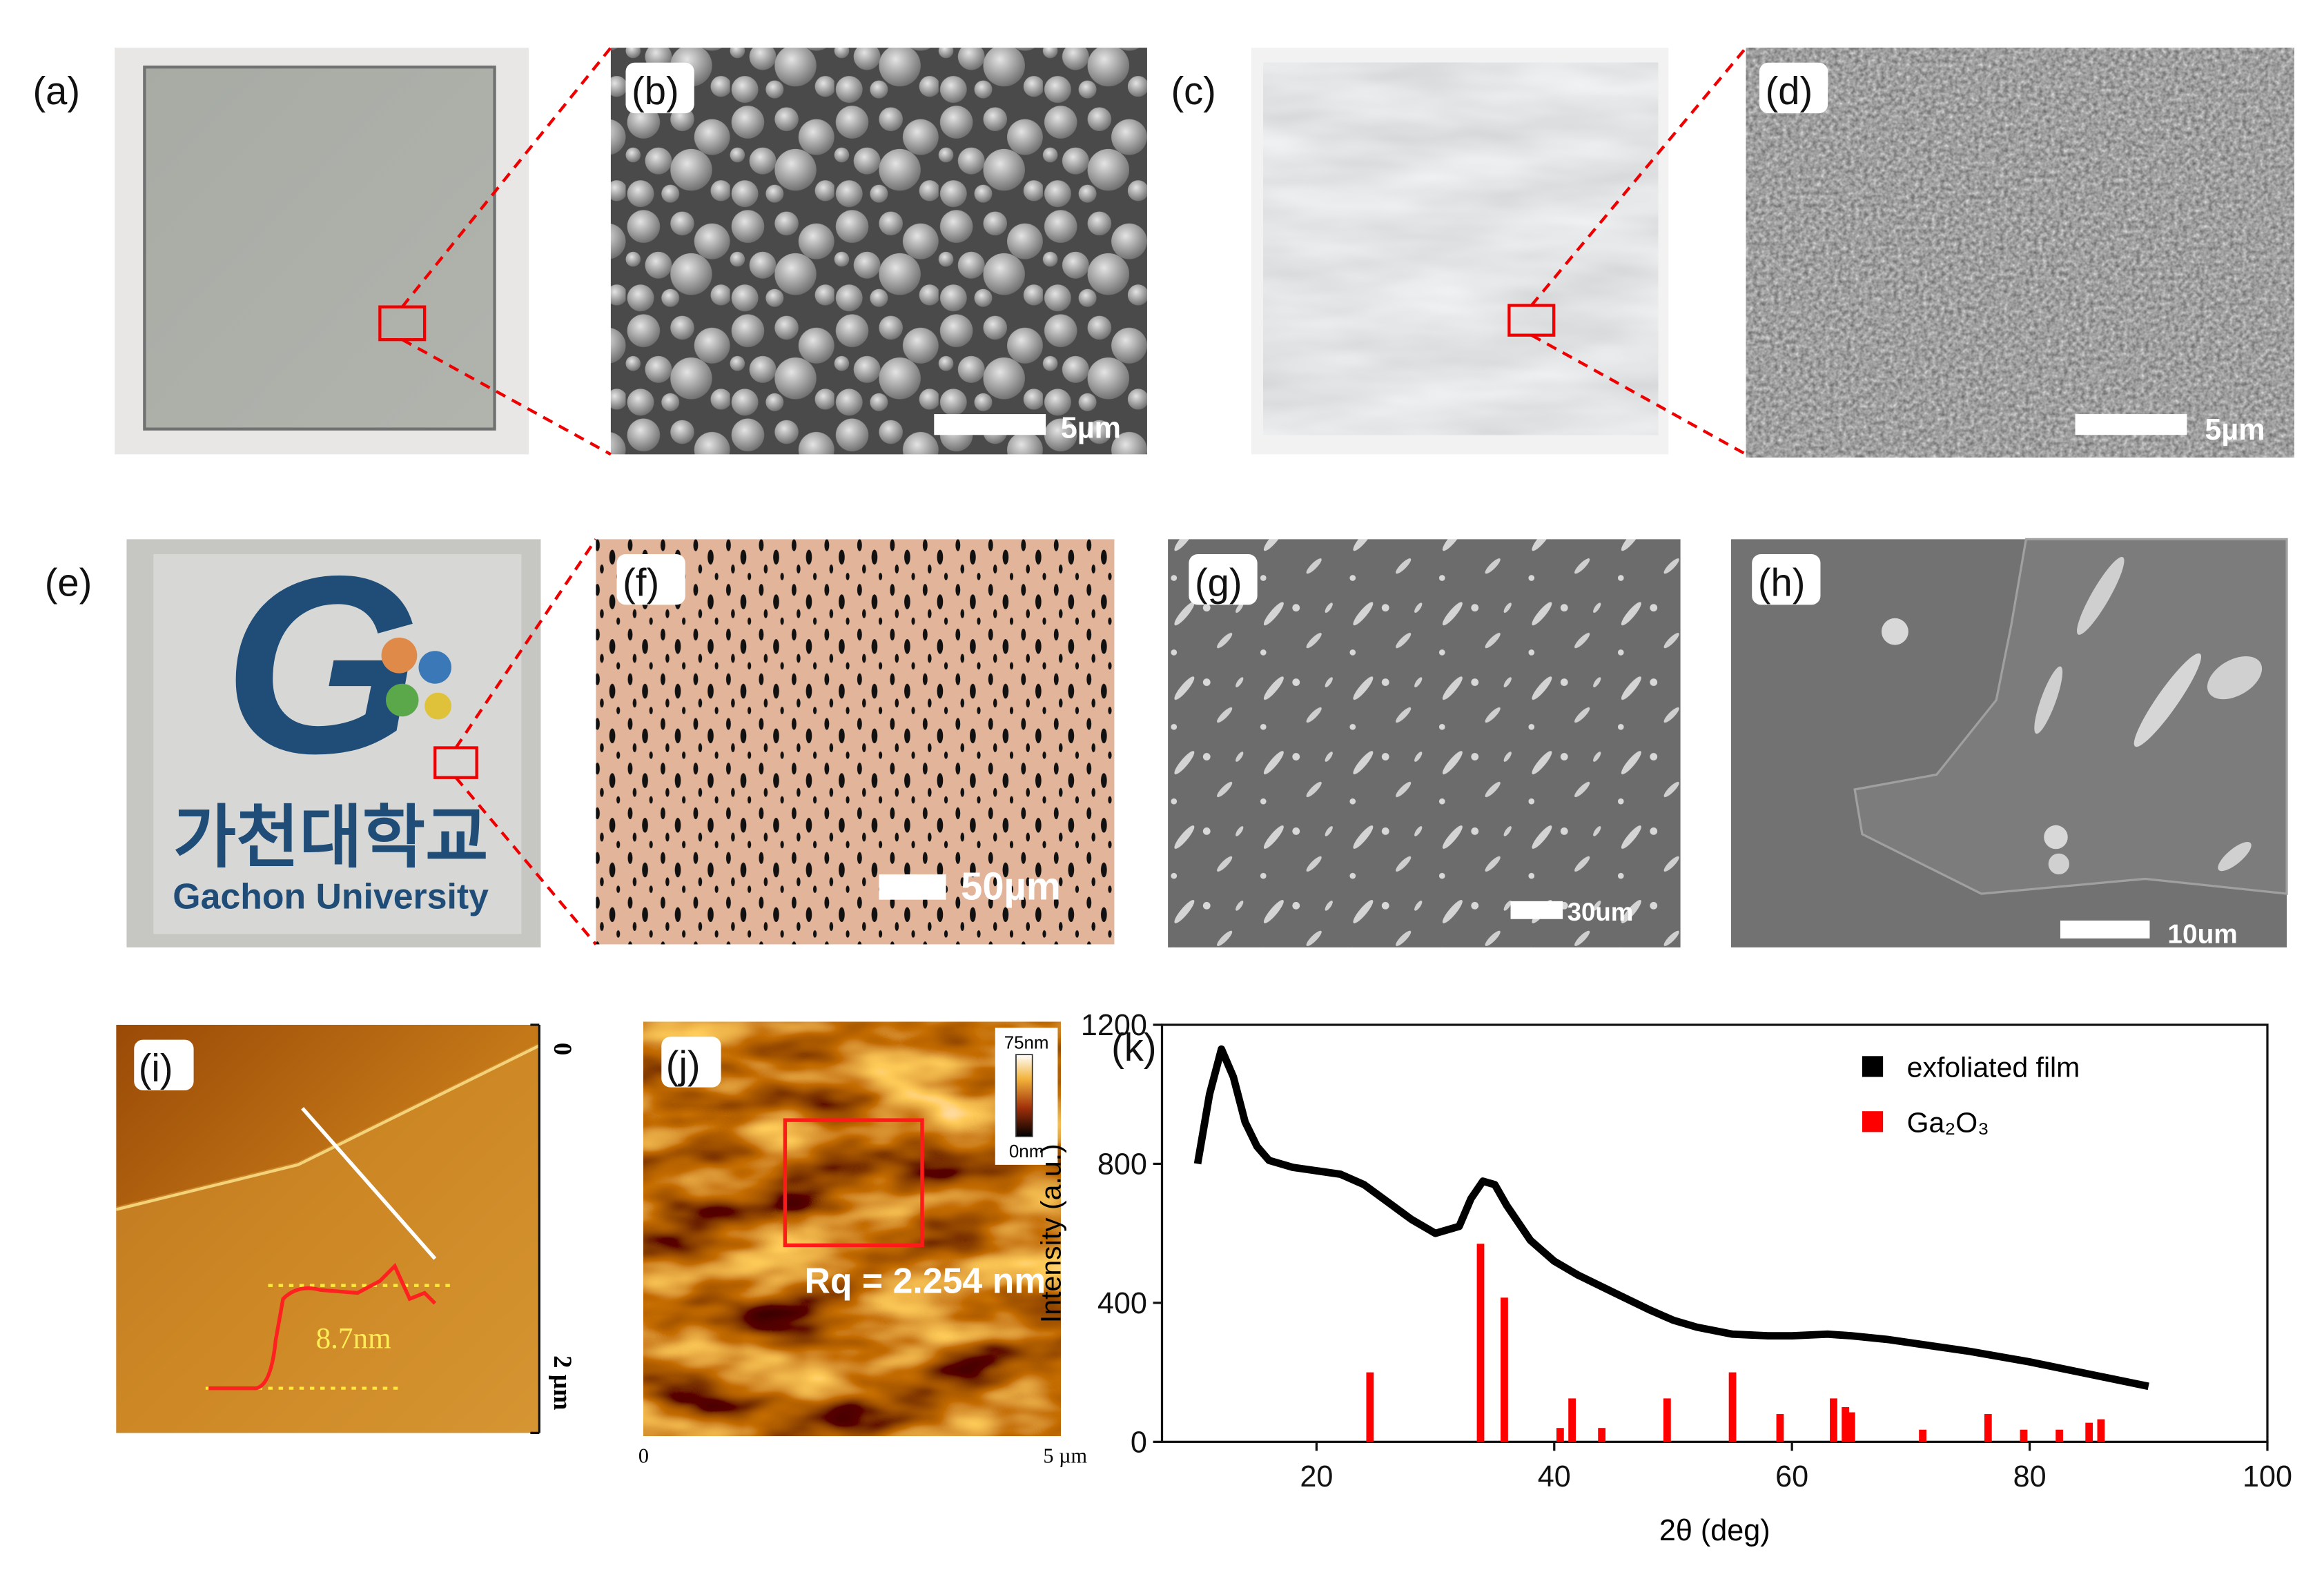  I want to click on roughness: Rq = 2.254 nm, so click(926, 1280).